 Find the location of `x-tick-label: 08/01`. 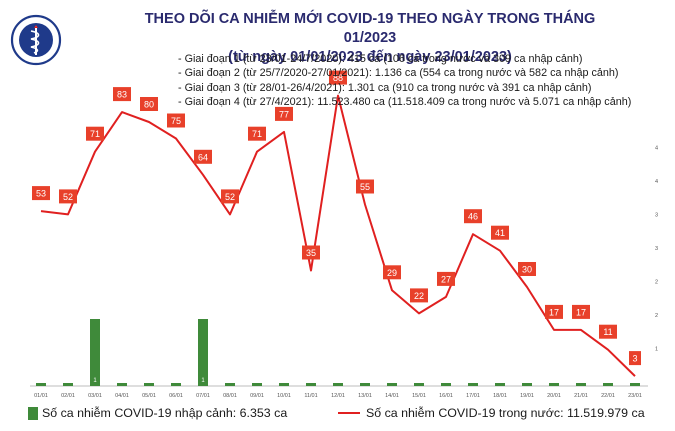

x-tick-label: 08/01 is located at coordinates (230, 396).